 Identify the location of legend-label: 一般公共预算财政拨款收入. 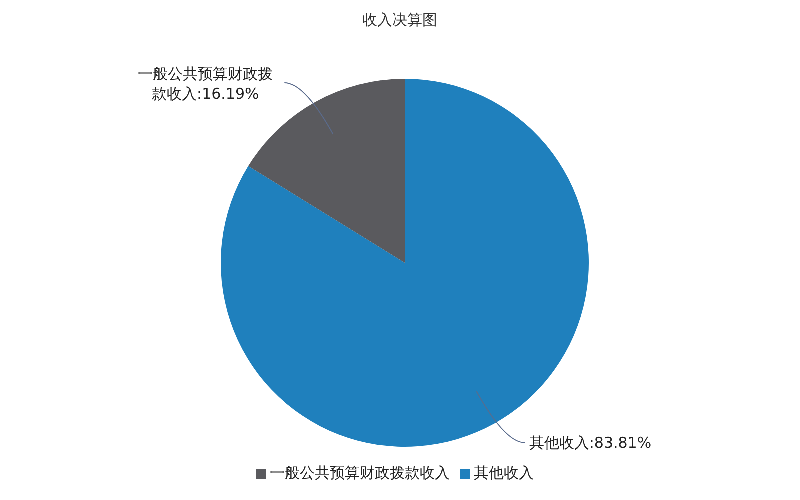
(360, 473).